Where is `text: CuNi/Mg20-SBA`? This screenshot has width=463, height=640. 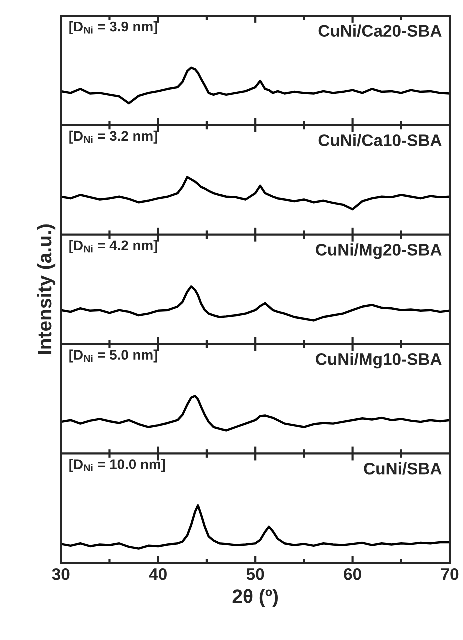
text: CuNi/Mg20-SBA is located at coordinates (379, 252).